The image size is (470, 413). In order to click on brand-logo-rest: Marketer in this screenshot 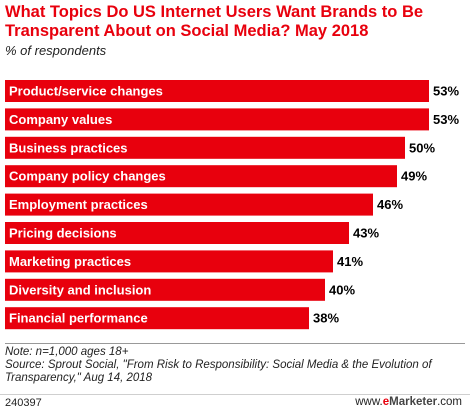, I will do `click(413, 402)`.